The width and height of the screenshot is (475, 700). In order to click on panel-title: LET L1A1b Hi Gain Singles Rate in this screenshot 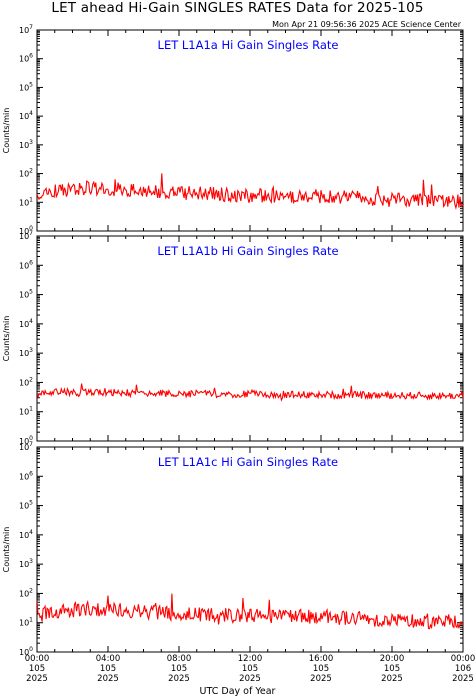, I will do `click(247, 251)`.